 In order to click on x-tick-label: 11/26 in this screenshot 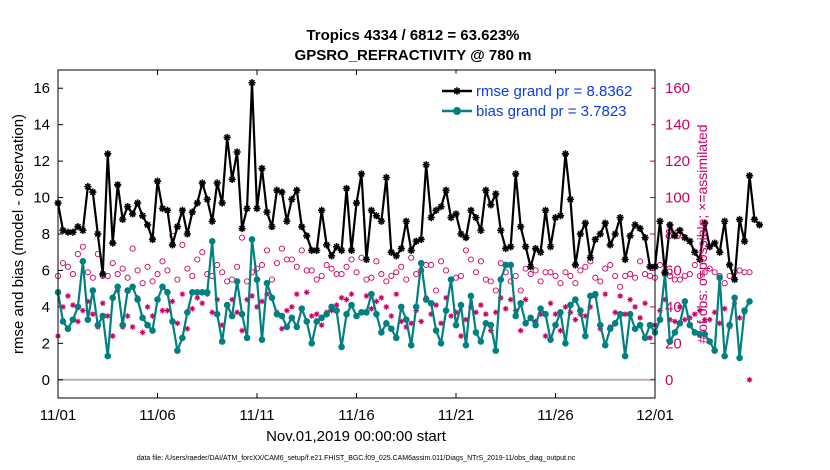, I will do `click(555, 415)`.